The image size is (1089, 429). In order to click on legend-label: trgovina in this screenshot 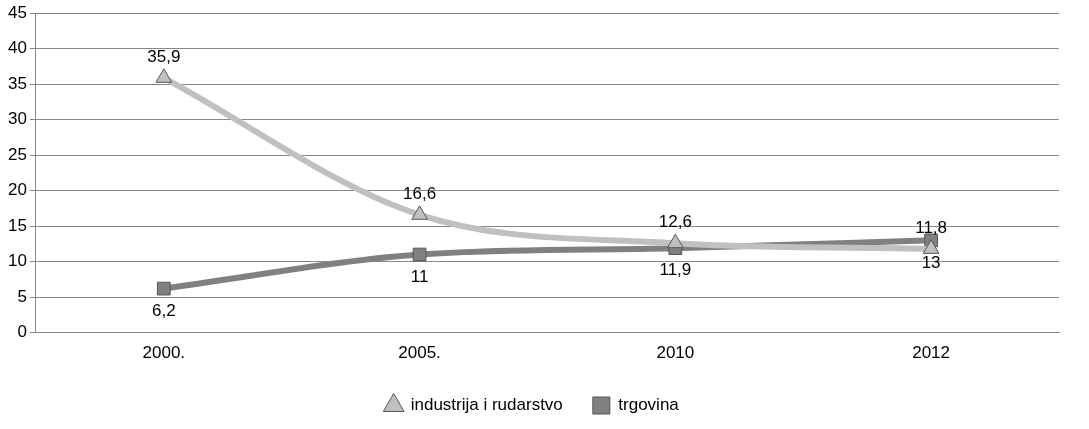, I will do `click(649, 405)`.